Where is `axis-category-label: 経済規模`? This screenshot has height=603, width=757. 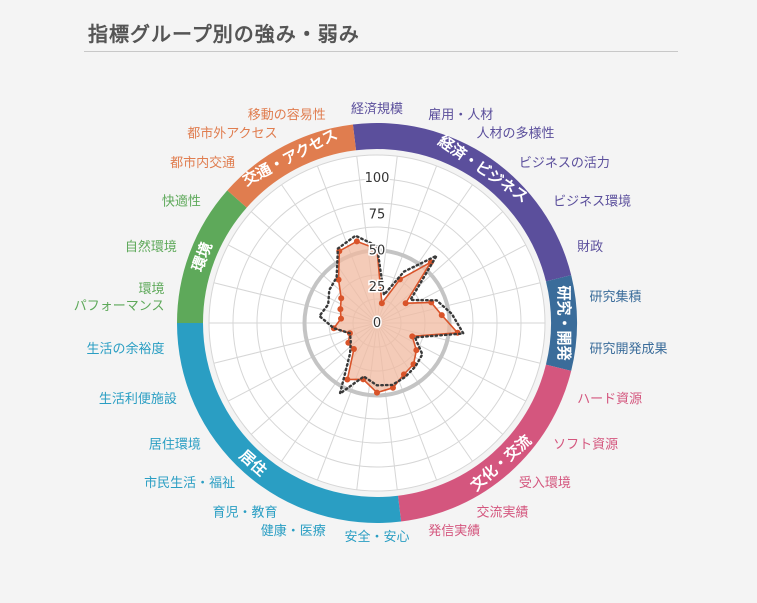
axis-category-label: 経済規模 is located at coordinates (377, 109).